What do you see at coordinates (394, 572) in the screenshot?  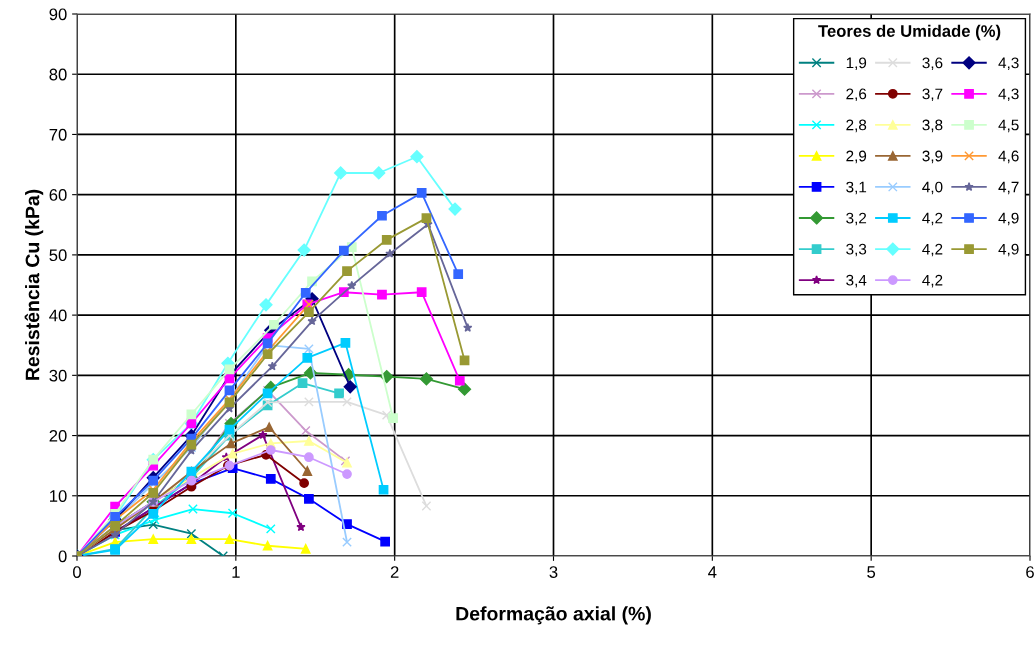 I see `x-tick-label: 2` at bounding box center [394, 572].